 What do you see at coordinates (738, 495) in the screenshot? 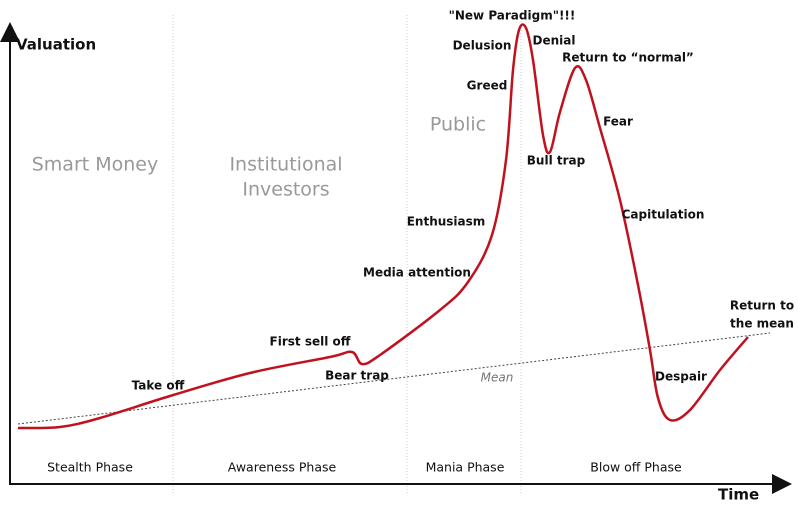
I see `x-axis-label: Time` at bounding box center [738, 495].